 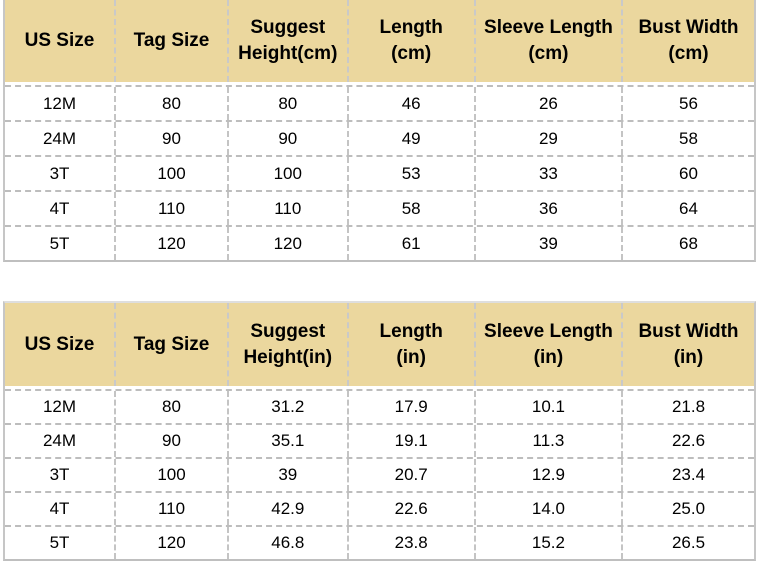 What do you see at coordinates (687, 208) in the screenshot?
I see `data-cell: 64` at bounding box center [687, 208].